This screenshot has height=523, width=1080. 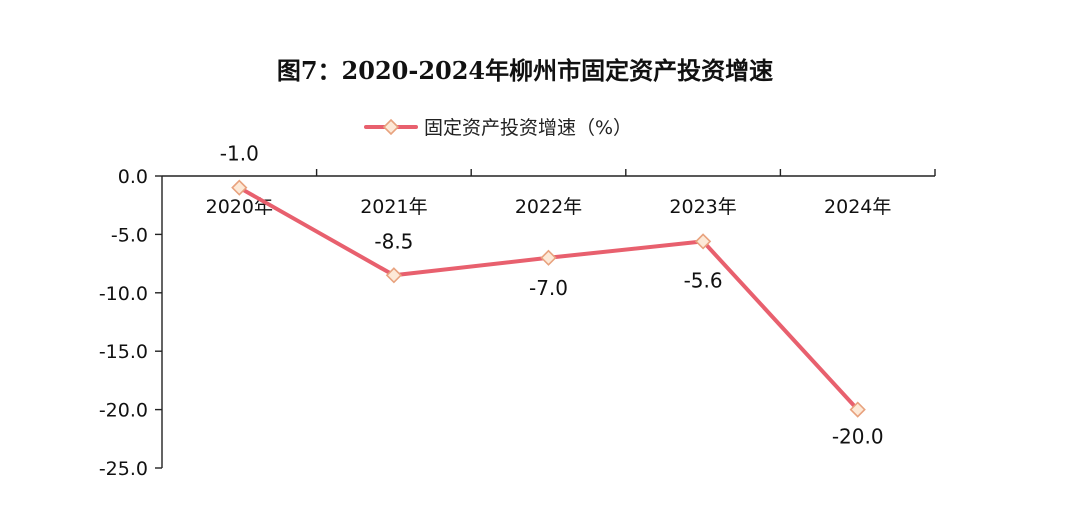 What do you see at coordinates (391, 127) in the screenshot?
I see `legend-marker-swatch` at bounding box center [391, 127].